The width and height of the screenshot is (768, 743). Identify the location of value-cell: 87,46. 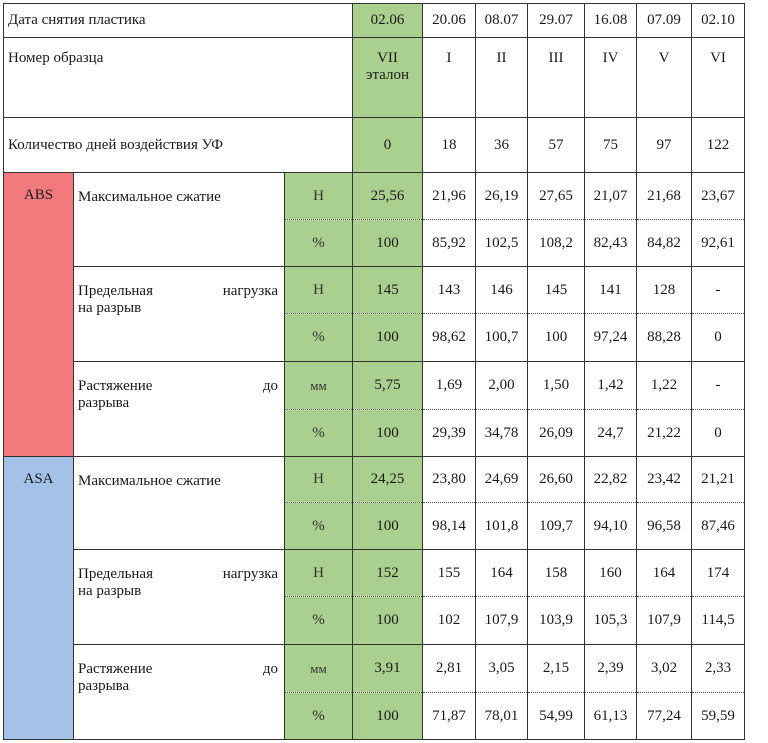
(718, 526).